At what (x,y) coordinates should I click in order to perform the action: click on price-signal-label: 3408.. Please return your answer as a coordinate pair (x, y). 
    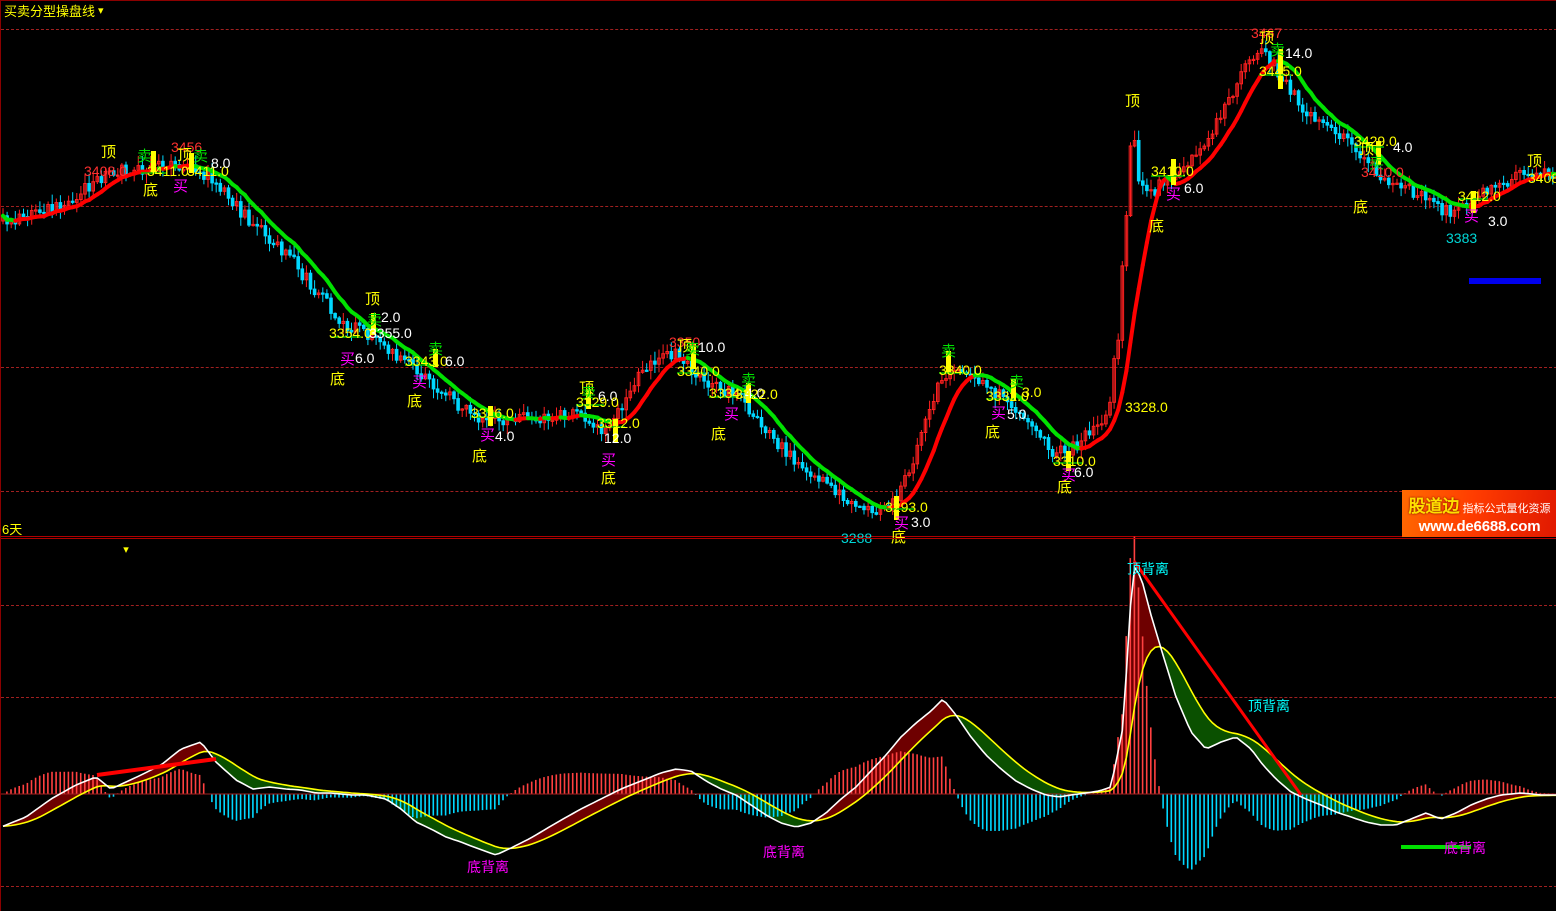
    Looking at the image, I should click on (1542, 178).